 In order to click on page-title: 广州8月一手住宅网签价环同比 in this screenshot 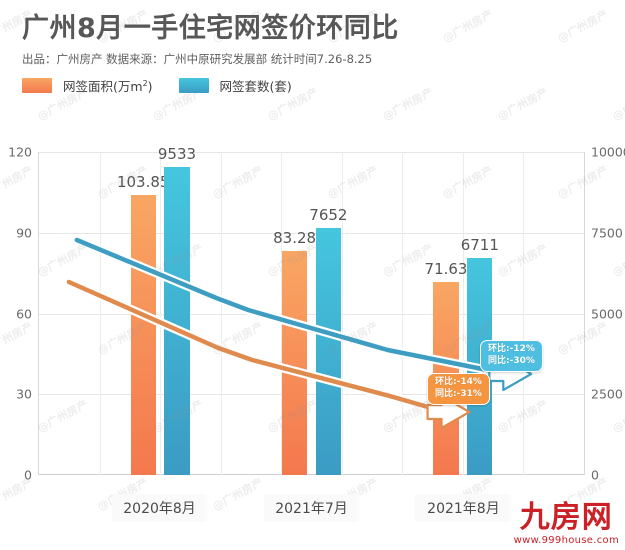, I will do `click(210, 28)`.